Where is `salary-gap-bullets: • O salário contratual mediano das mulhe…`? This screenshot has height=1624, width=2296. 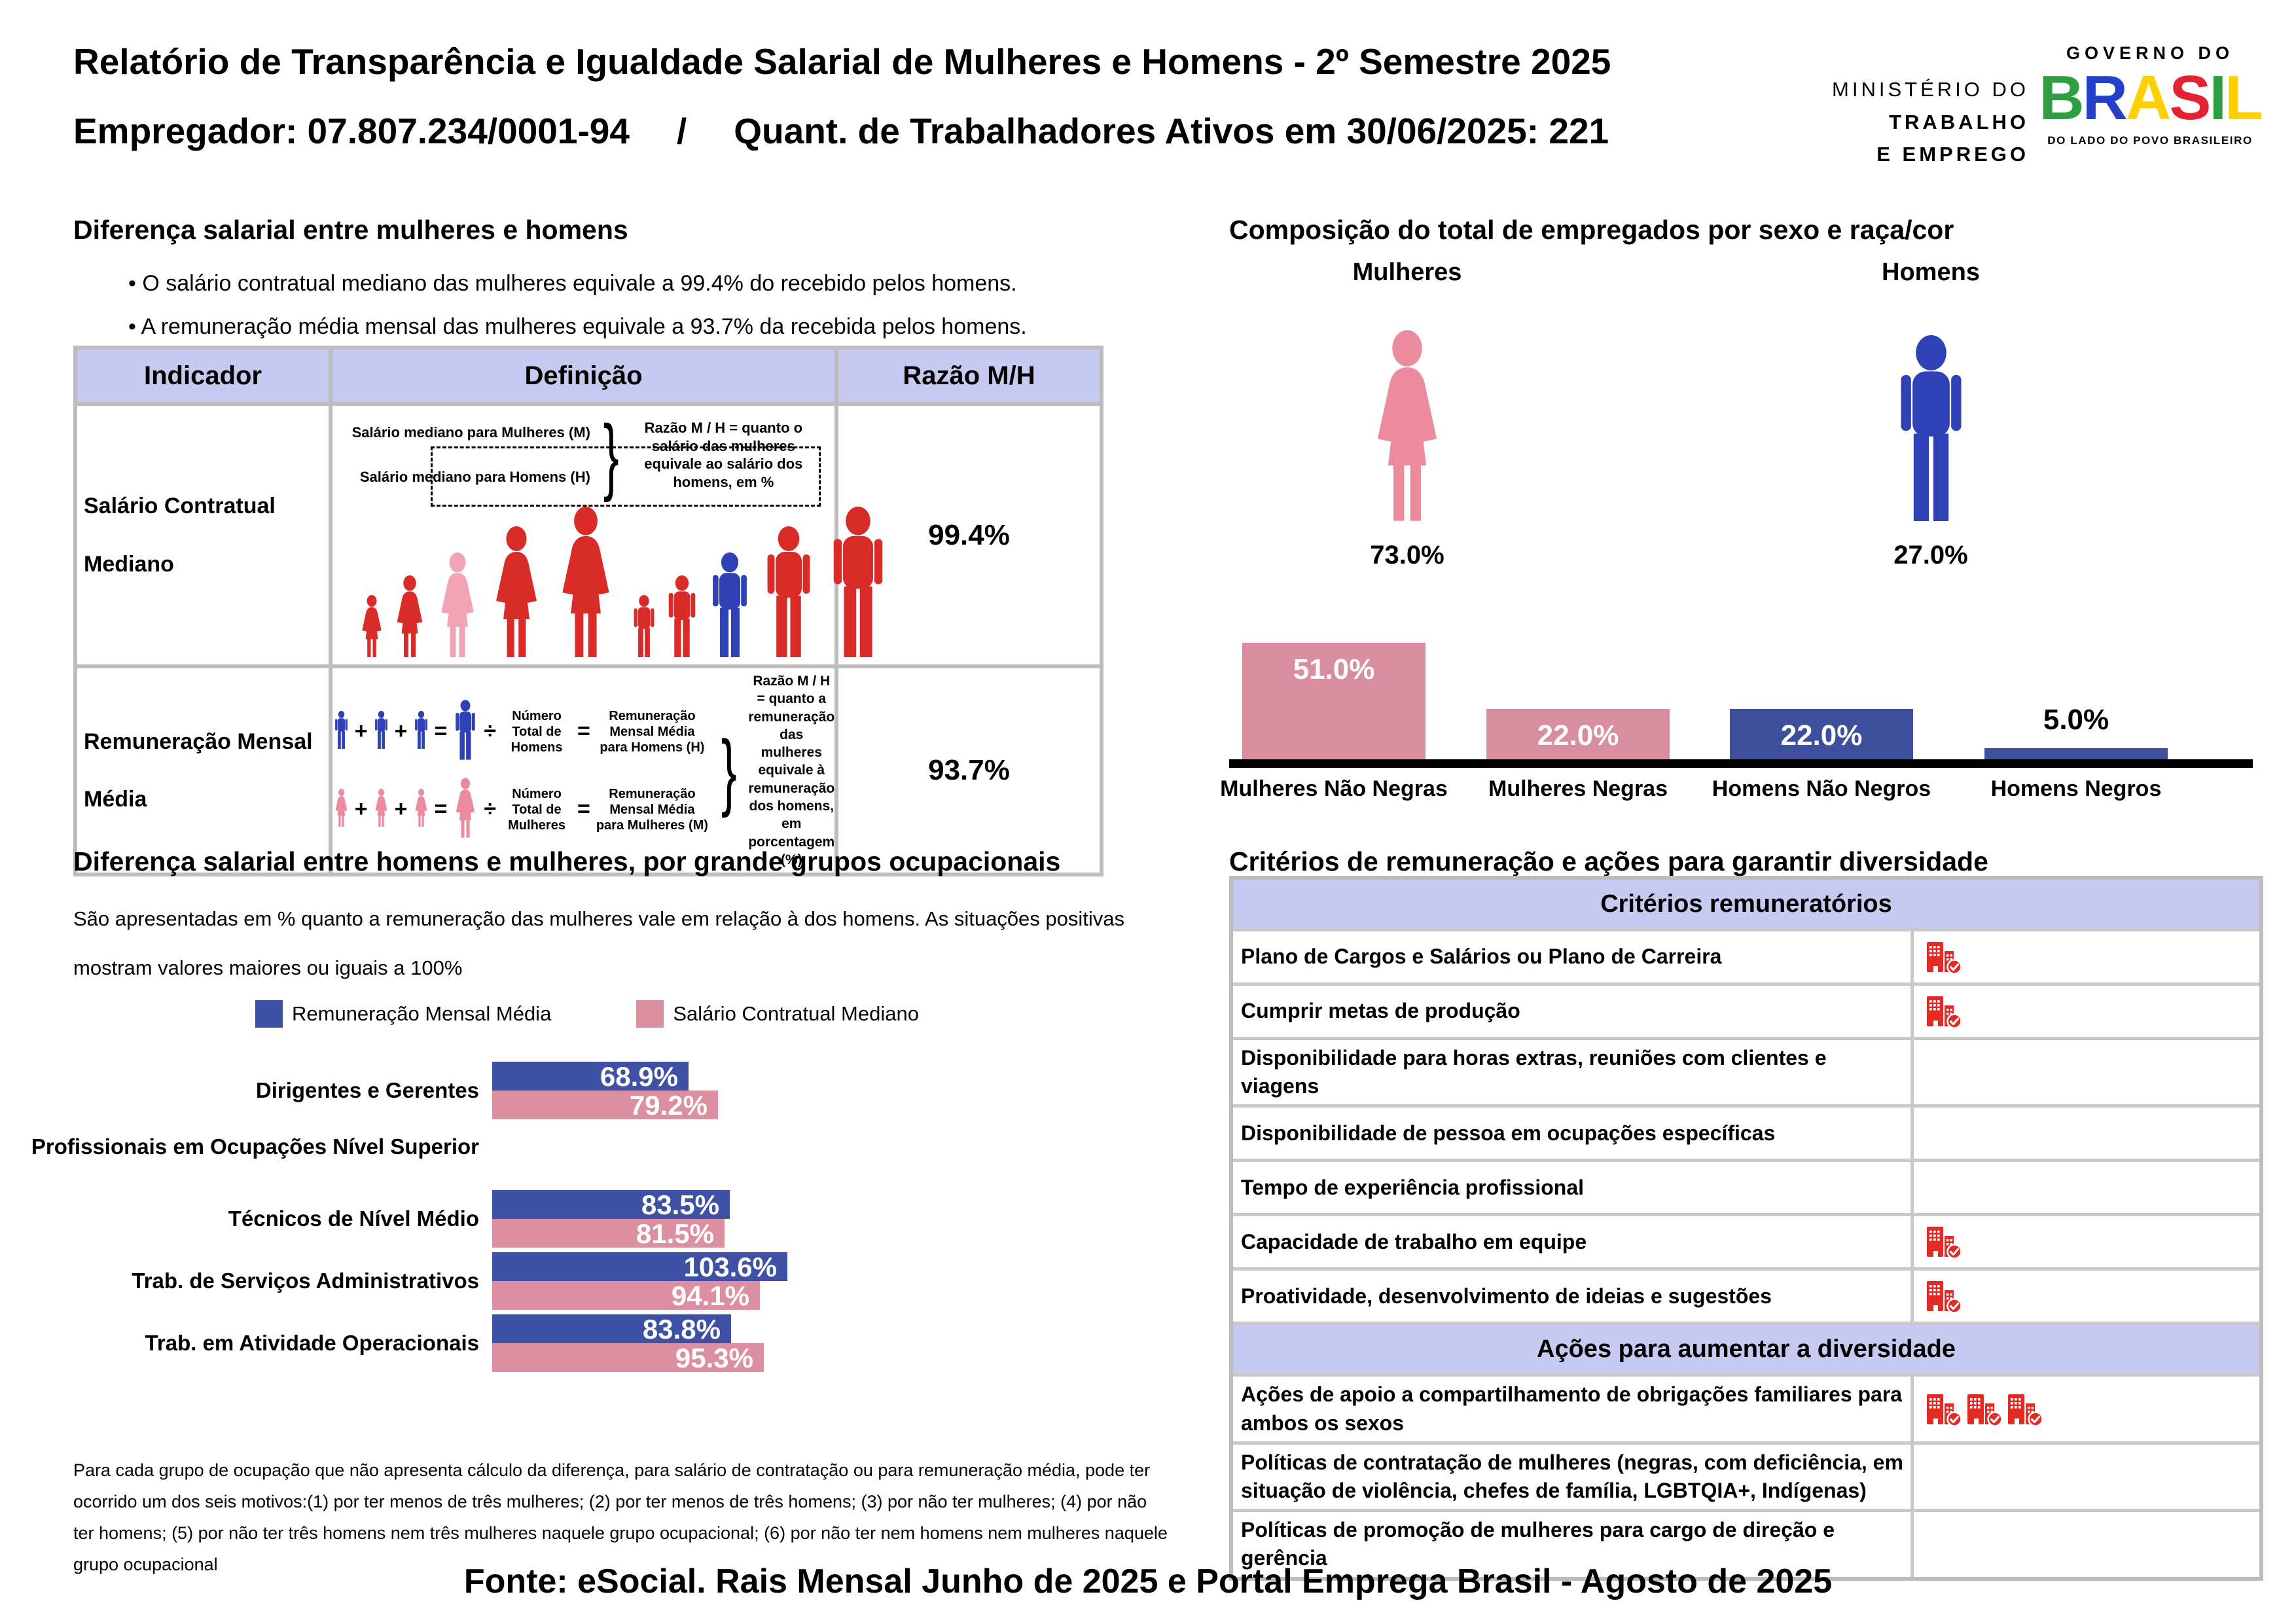
salary-gap-bullets: • O salário contratual mediano das mulhe… is located at coordinates (577, 305).